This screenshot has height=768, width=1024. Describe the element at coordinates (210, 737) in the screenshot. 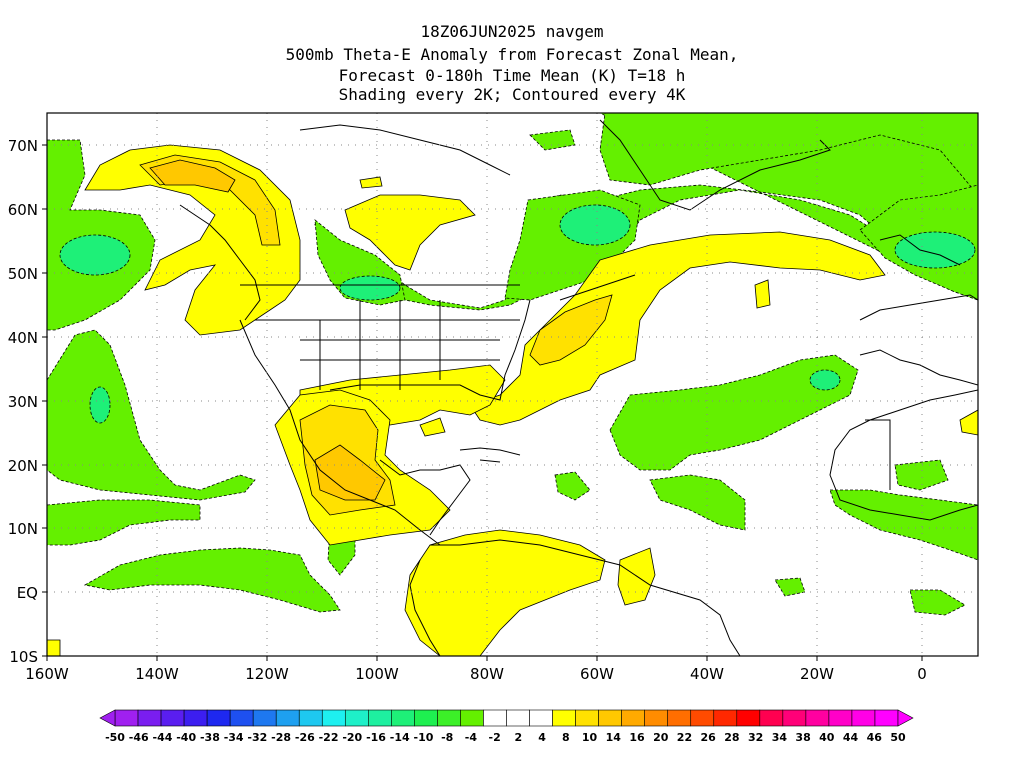

I see `colorbar-label: -38` at that location.